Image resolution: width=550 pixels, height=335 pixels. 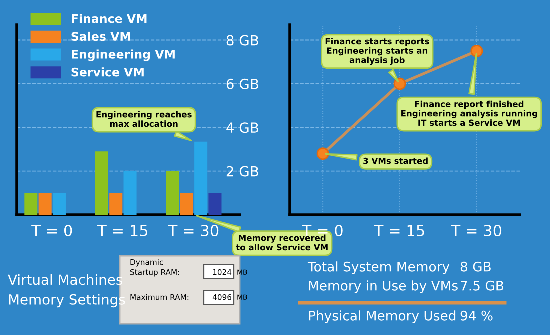 What do you see at coordinates (108, 72) in the screenshot?
I see `legend-label: Service VM` at bounding box center [108, 72].